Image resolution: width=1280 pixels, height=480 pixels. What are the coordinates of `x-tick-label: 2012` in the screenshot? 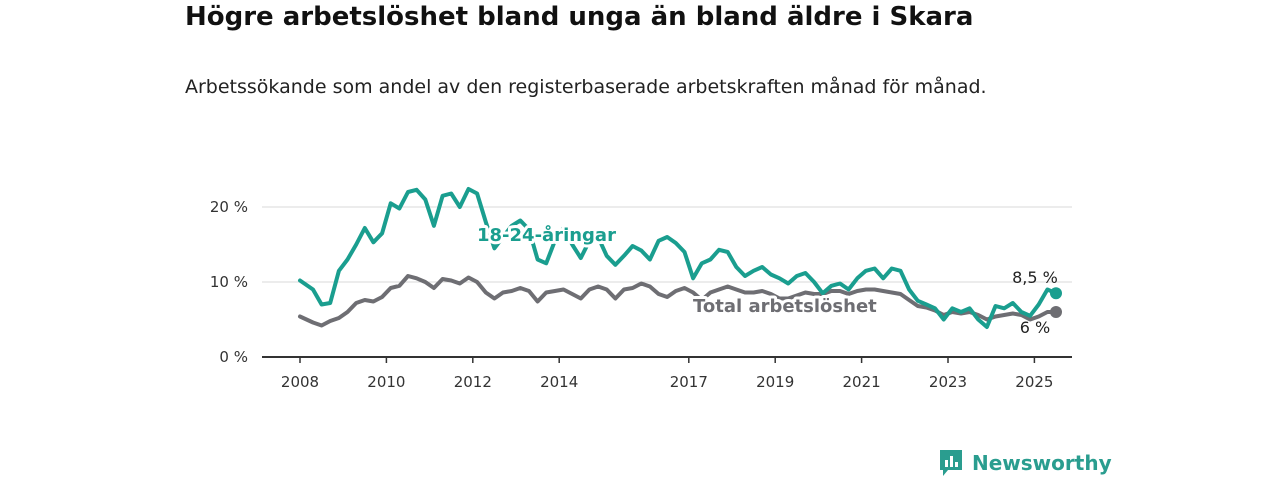 It's located at (473, 382).